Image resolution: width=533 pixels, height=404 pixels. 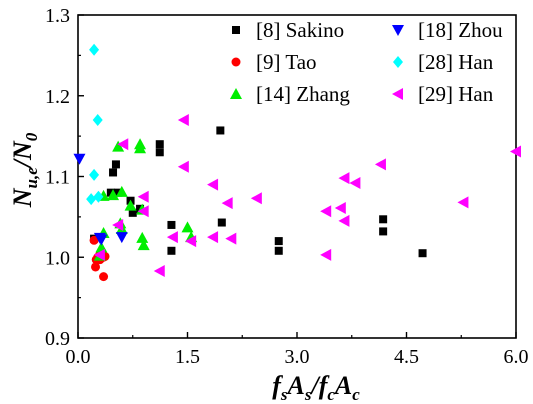 I want to click on legend-entry: [8] Sakino, so click(x=288, y=30).